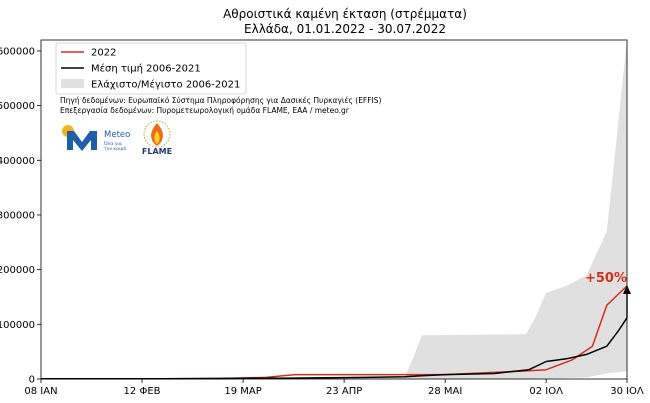 The height and width of the screenshot is (403, 650). Describe the element at coordinates (165, 85) in the screenshot. I see `legend-label-band: Ελάχιστο/Μέγιστο 2006-2021` at that location.